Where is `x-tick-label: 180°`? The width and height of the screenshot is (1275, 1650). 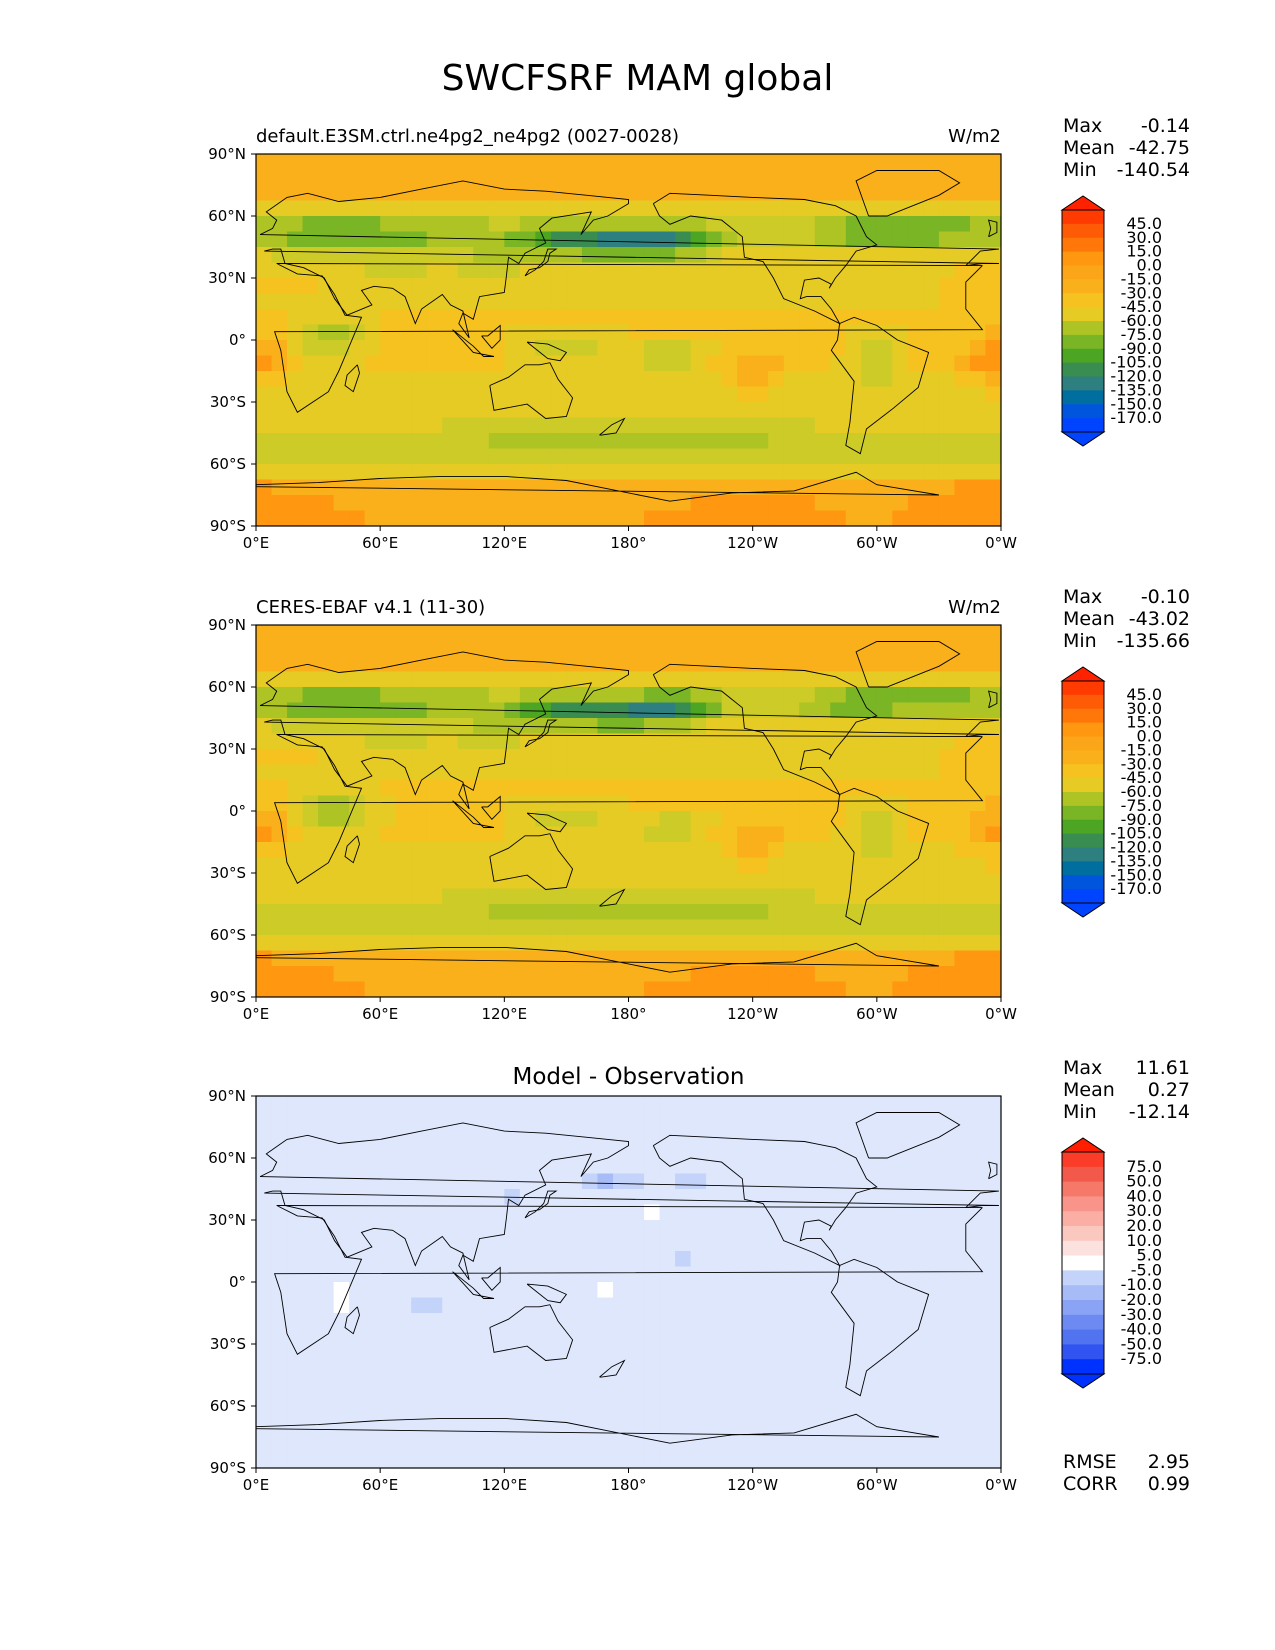
x-tick-label: 180° is located at coordinates (628, 1485).